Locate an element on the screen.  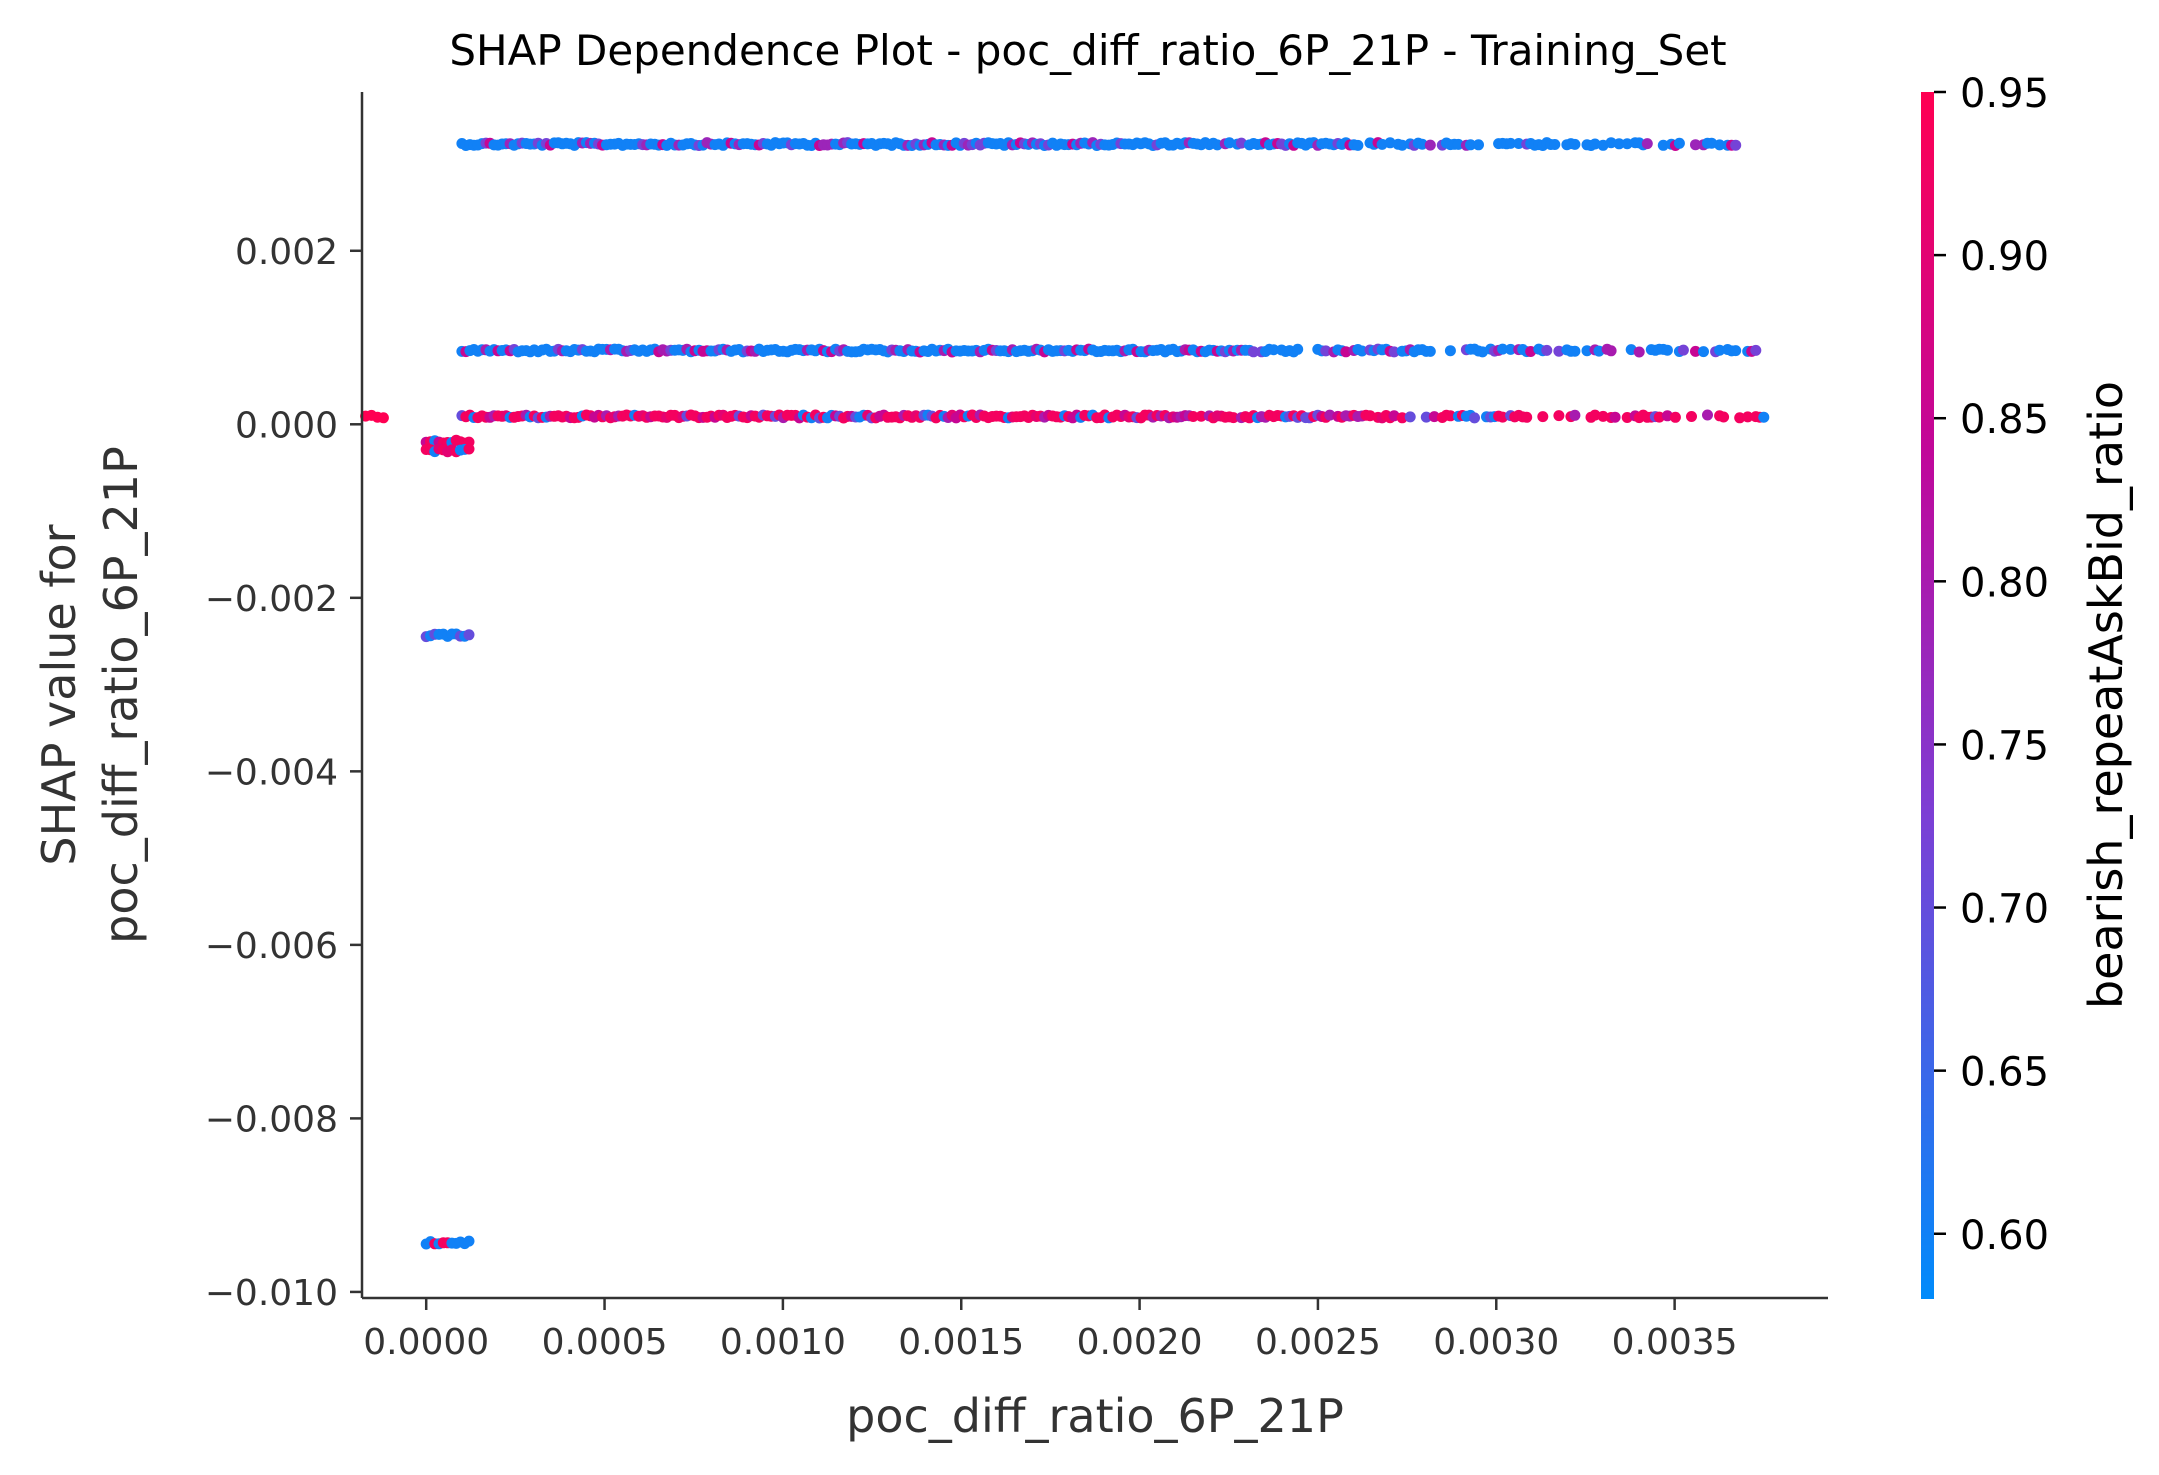
x-tick-label: 0.0015 is located at coordinates (961, 1342).